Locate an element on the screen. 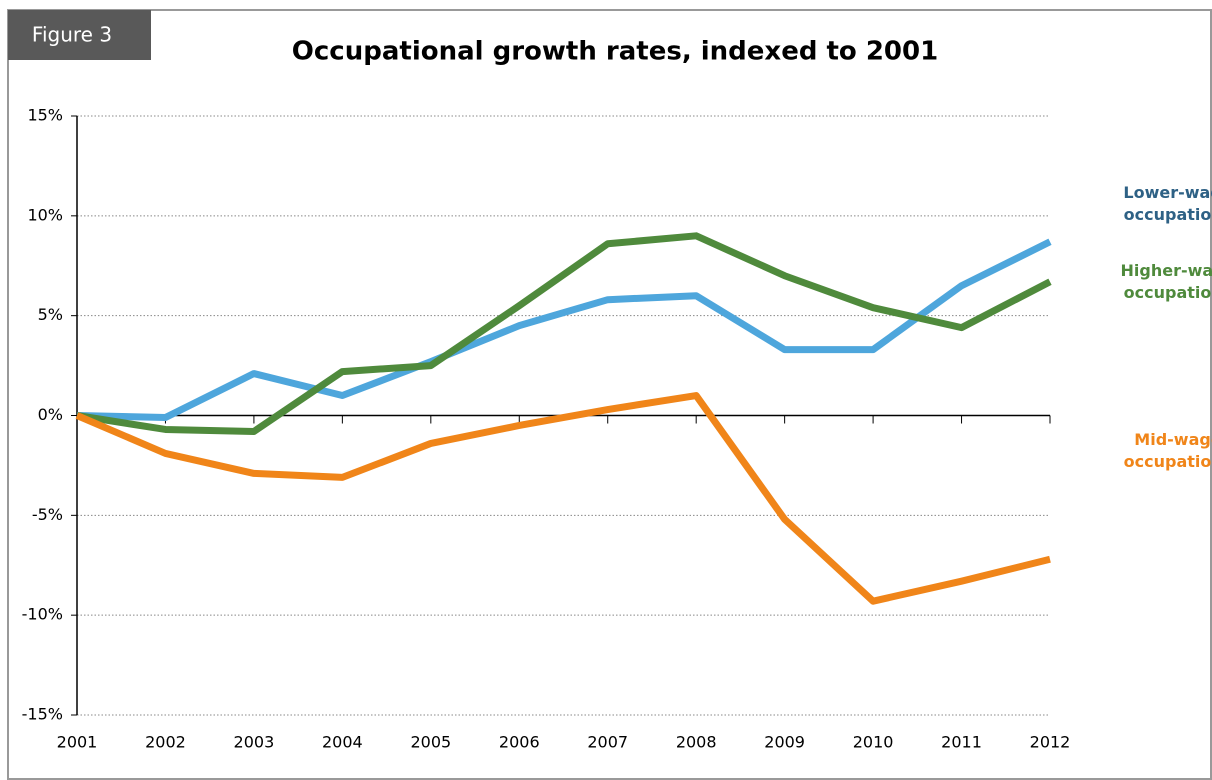  figure-tag is located at coordinates (79, 35).